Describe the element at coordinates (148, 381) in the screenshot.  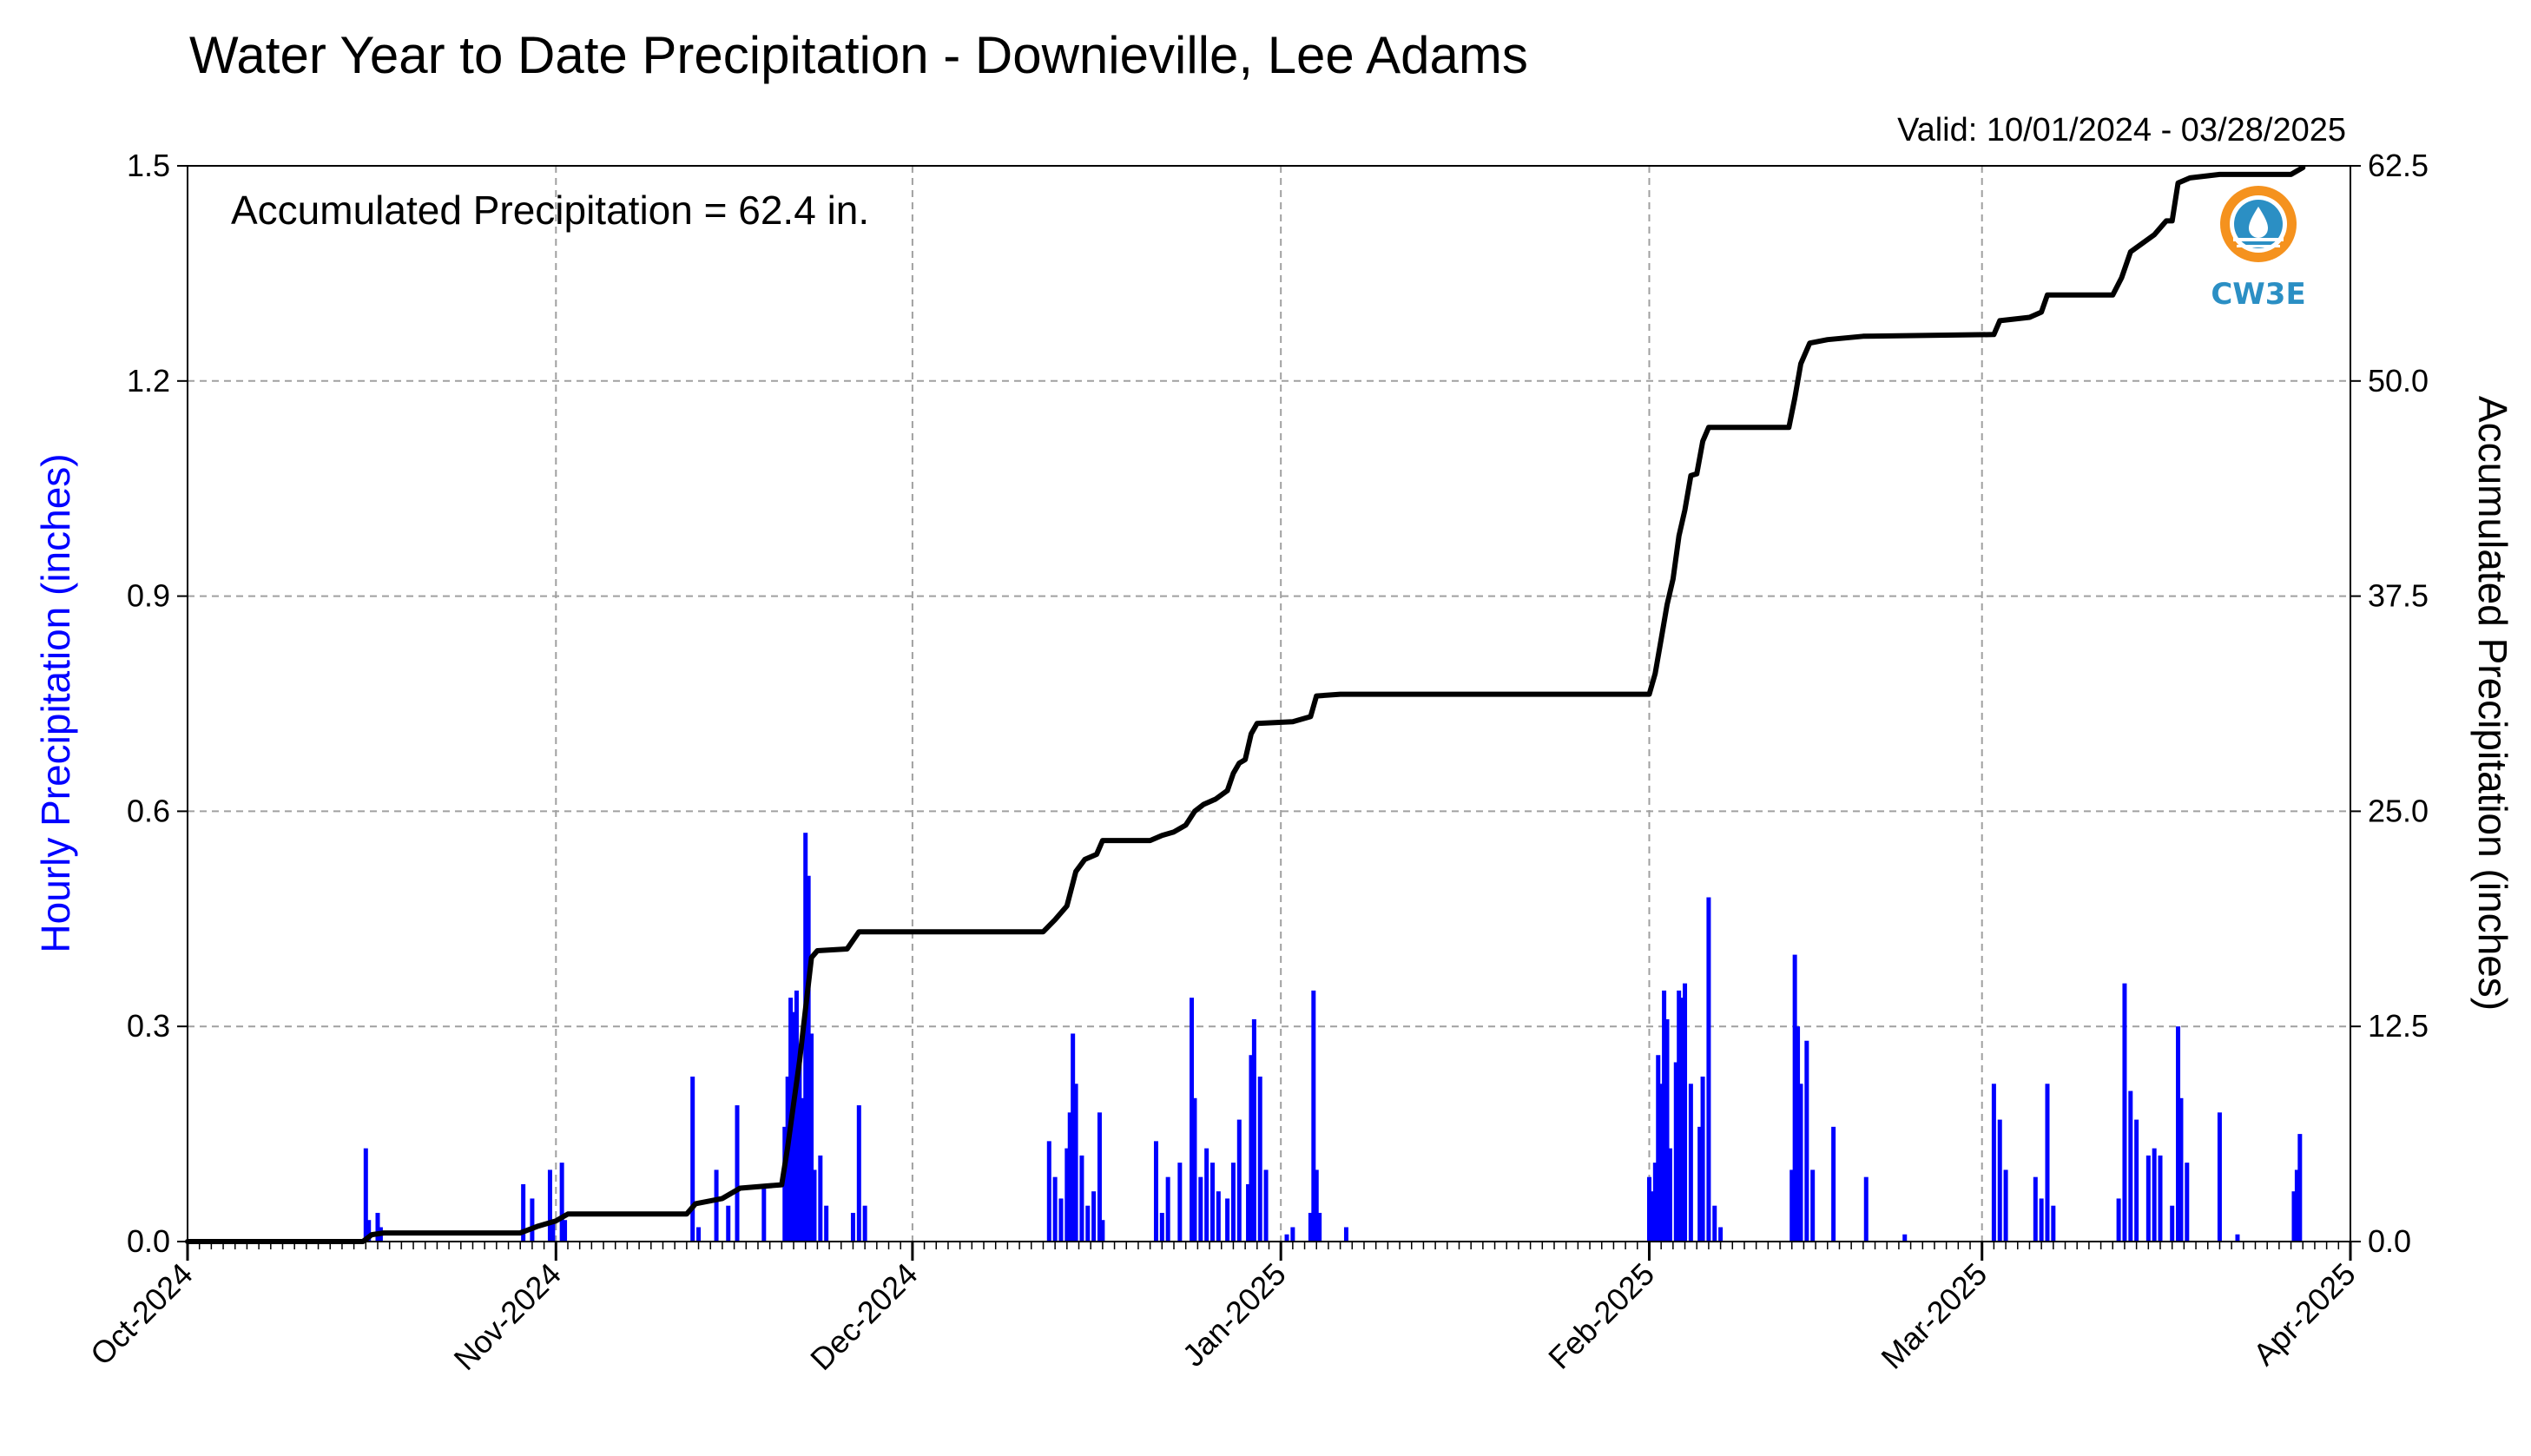
I see `y-tick-label-left: 1.2` at that location.